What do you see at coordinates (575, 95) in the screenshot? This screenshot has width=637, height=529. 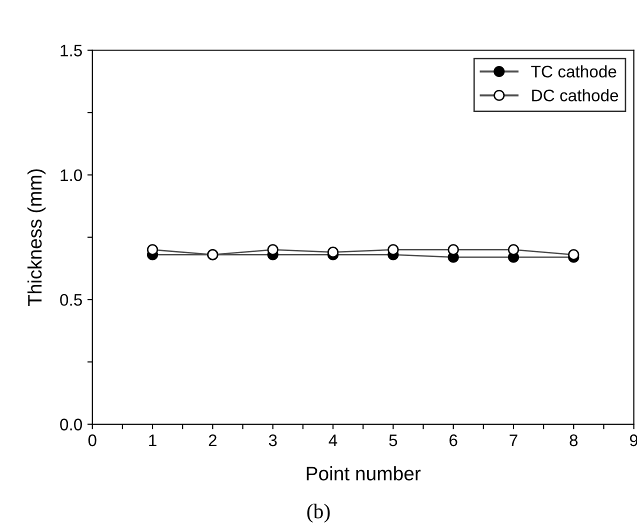 I see `legend-label: DC cathode` at bounding box center [575, 95].